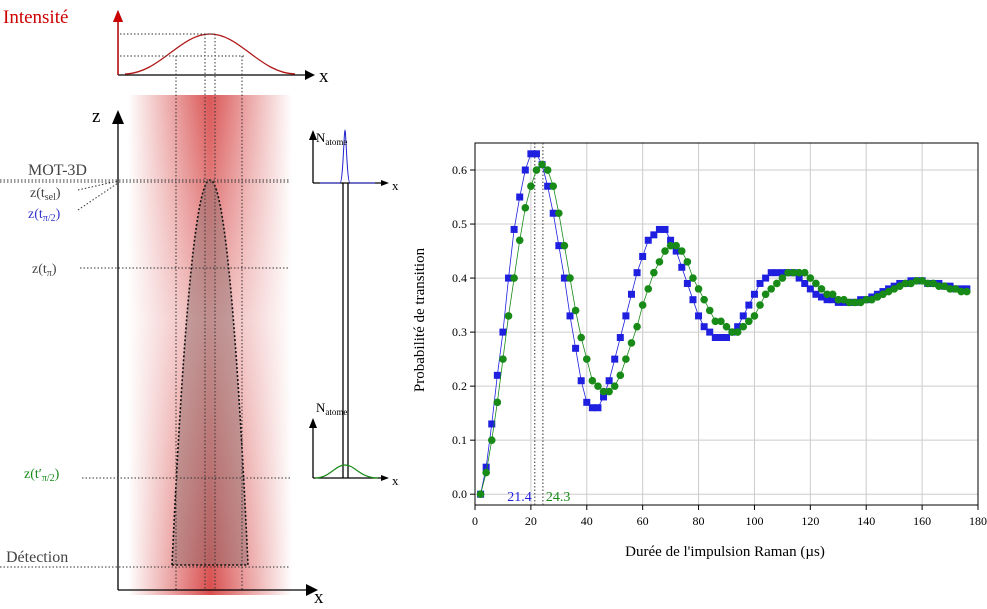 This screenshot has width=987, height=609. Describe the element at coordinates (346, 471) in the screenshot. I see `velocity-peak-bottom` at that location.